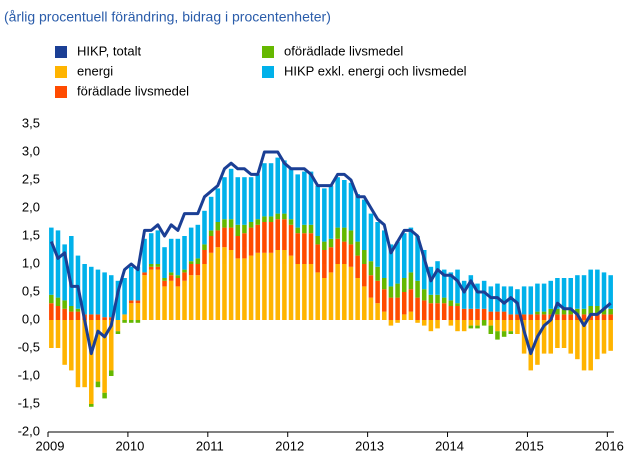 The height and width of the screenshot is (454, 628). What do you see at coordinates (29, 346) in the screenshot?
I see `y-tick-label: -0,5` at bounding box center [29, 346].